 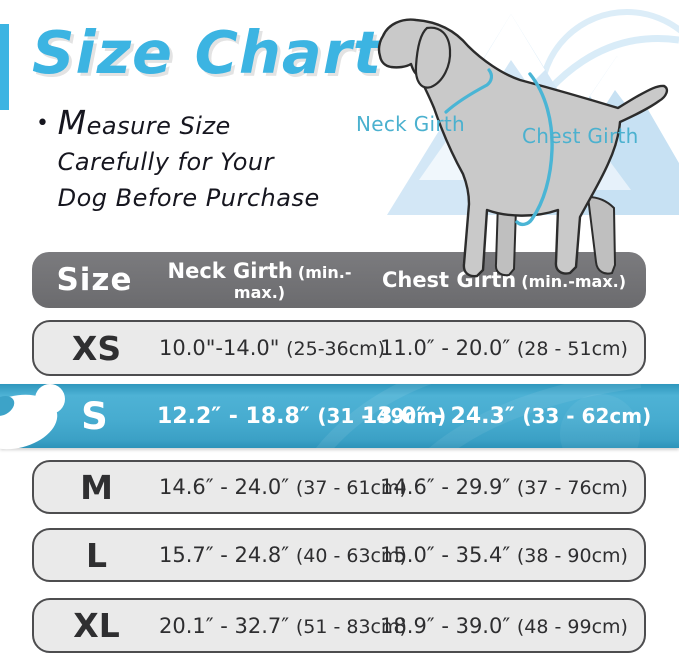 I want to click on size-label: XS, so click(x=96, y=348).